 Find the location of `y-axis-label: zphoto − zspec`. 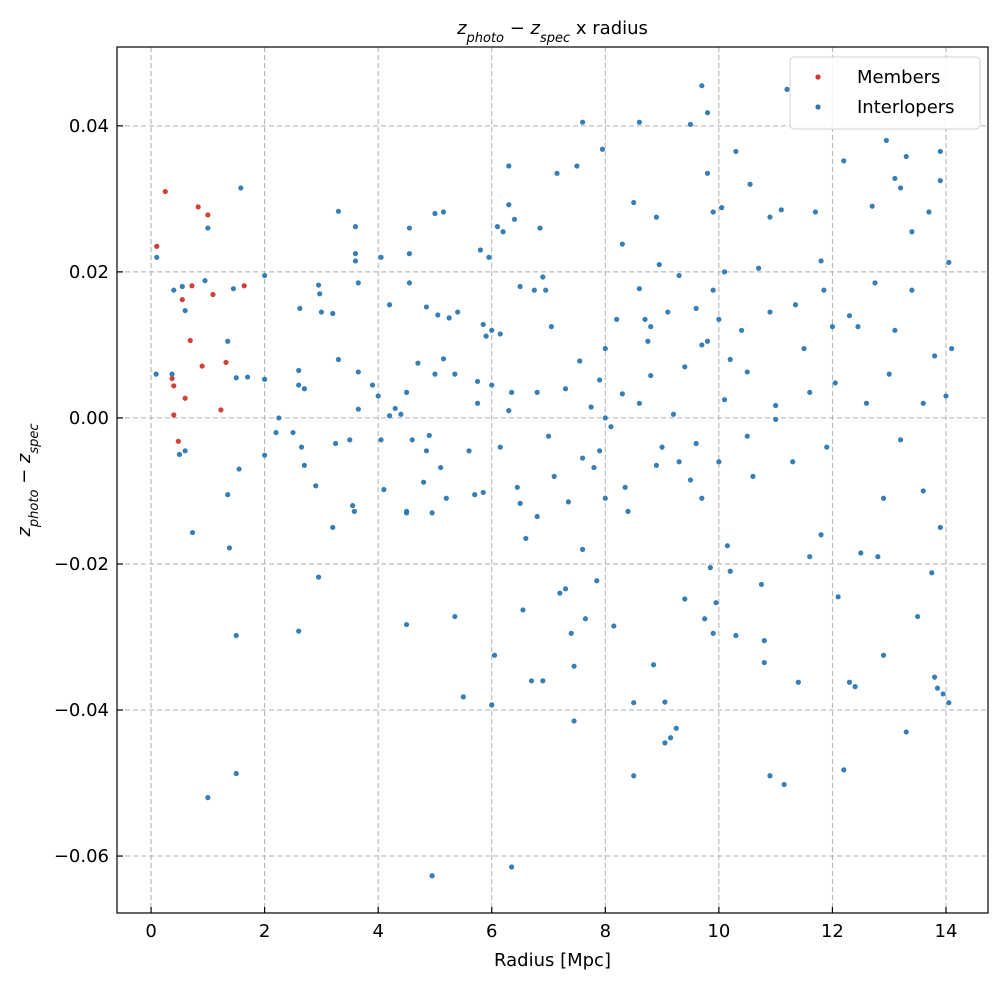

y-axis-label: zphoto − zspec is located at coordinates (28, 480).